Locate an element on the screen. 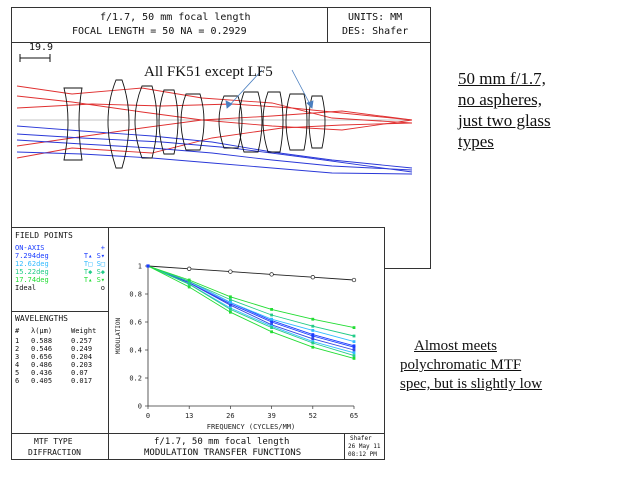 This screenshot has height=478, width=638. field-point-label: 17.74deg is located at coordinates (32, 280).